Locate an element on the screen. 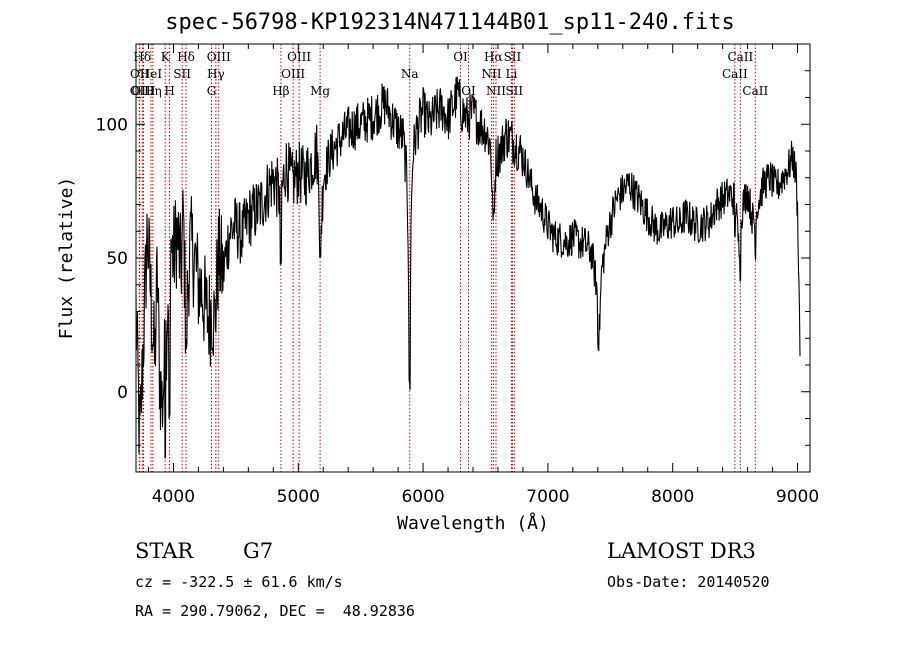 The height and width of the screenshot is (649, 900). observation-date: Obs-Date: 20140520 is located at coordinates (688, 582).